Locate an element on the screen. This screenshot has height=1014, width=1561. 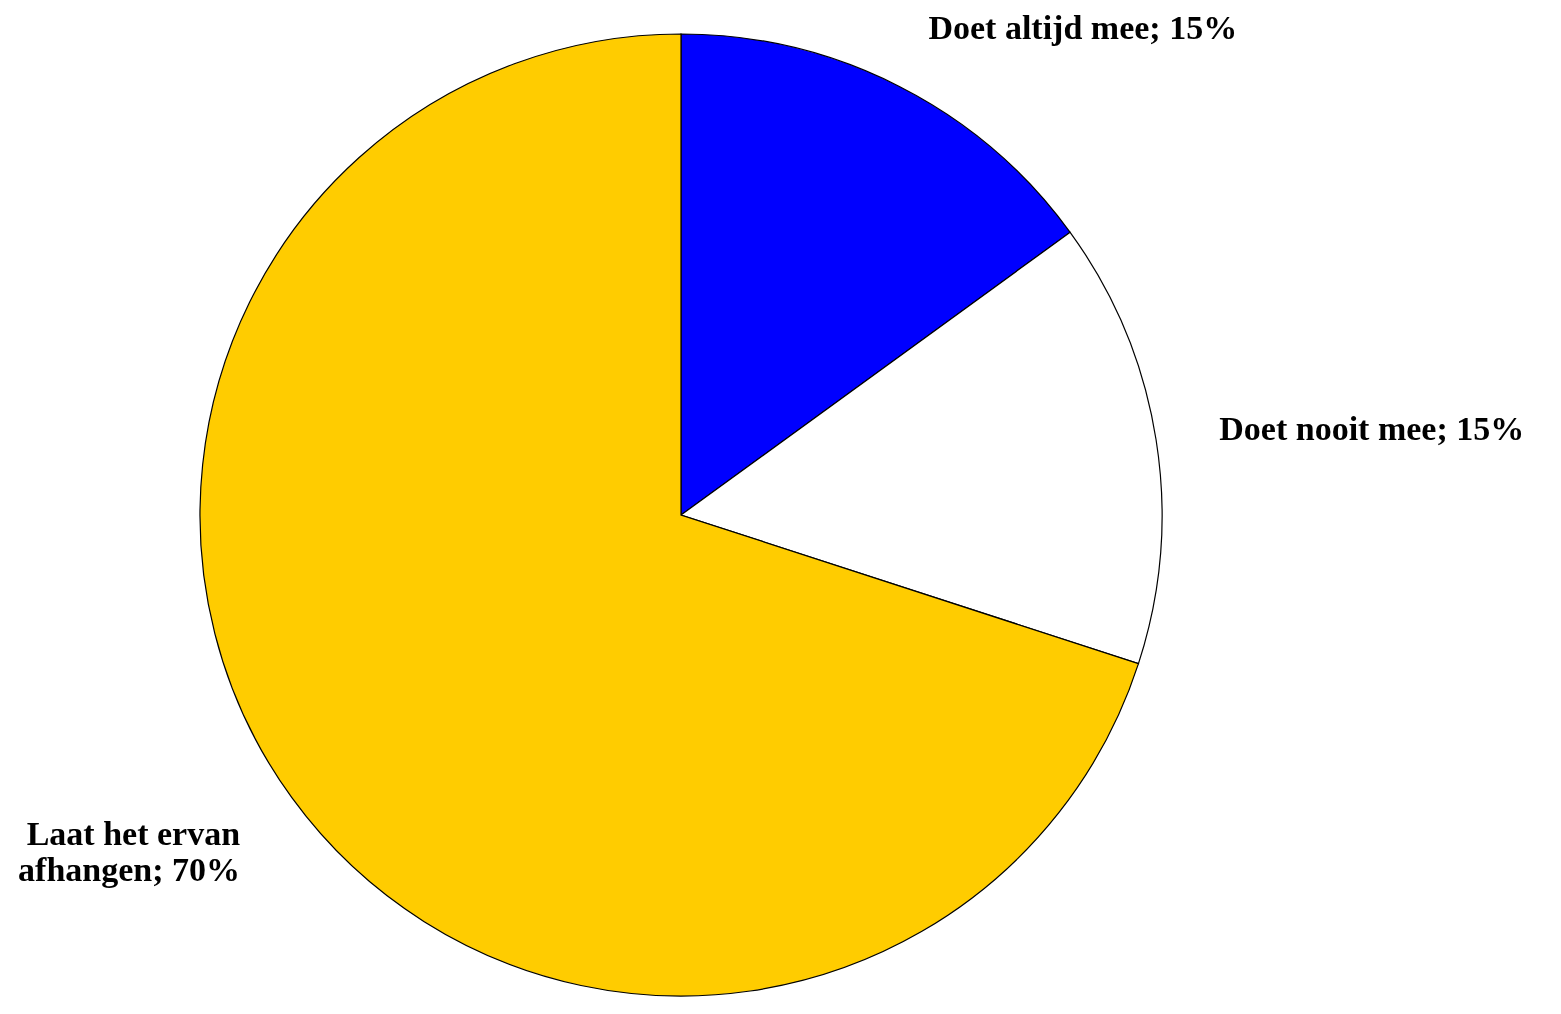
slice-label: Doet nooit mee; 15% is located at coordinates (1372, 428).